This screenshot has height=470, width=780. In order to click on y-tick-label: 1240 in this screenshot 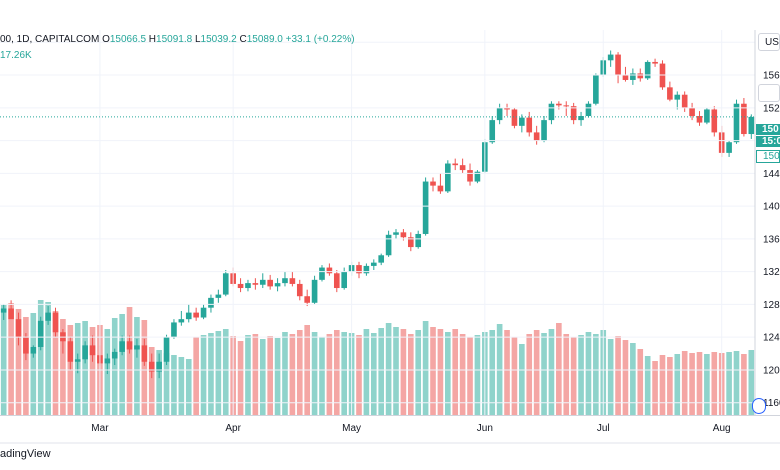, I will do `click(771, 338)`.